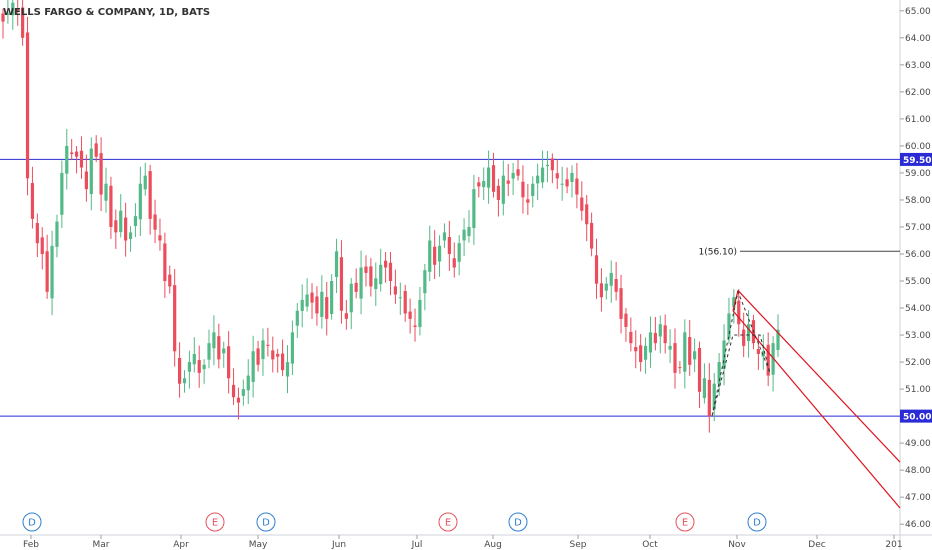 Image resolution: width=932 pixels, height=550 pixels. I want to click on y-tick-label: 51.00, so click(918, 390).